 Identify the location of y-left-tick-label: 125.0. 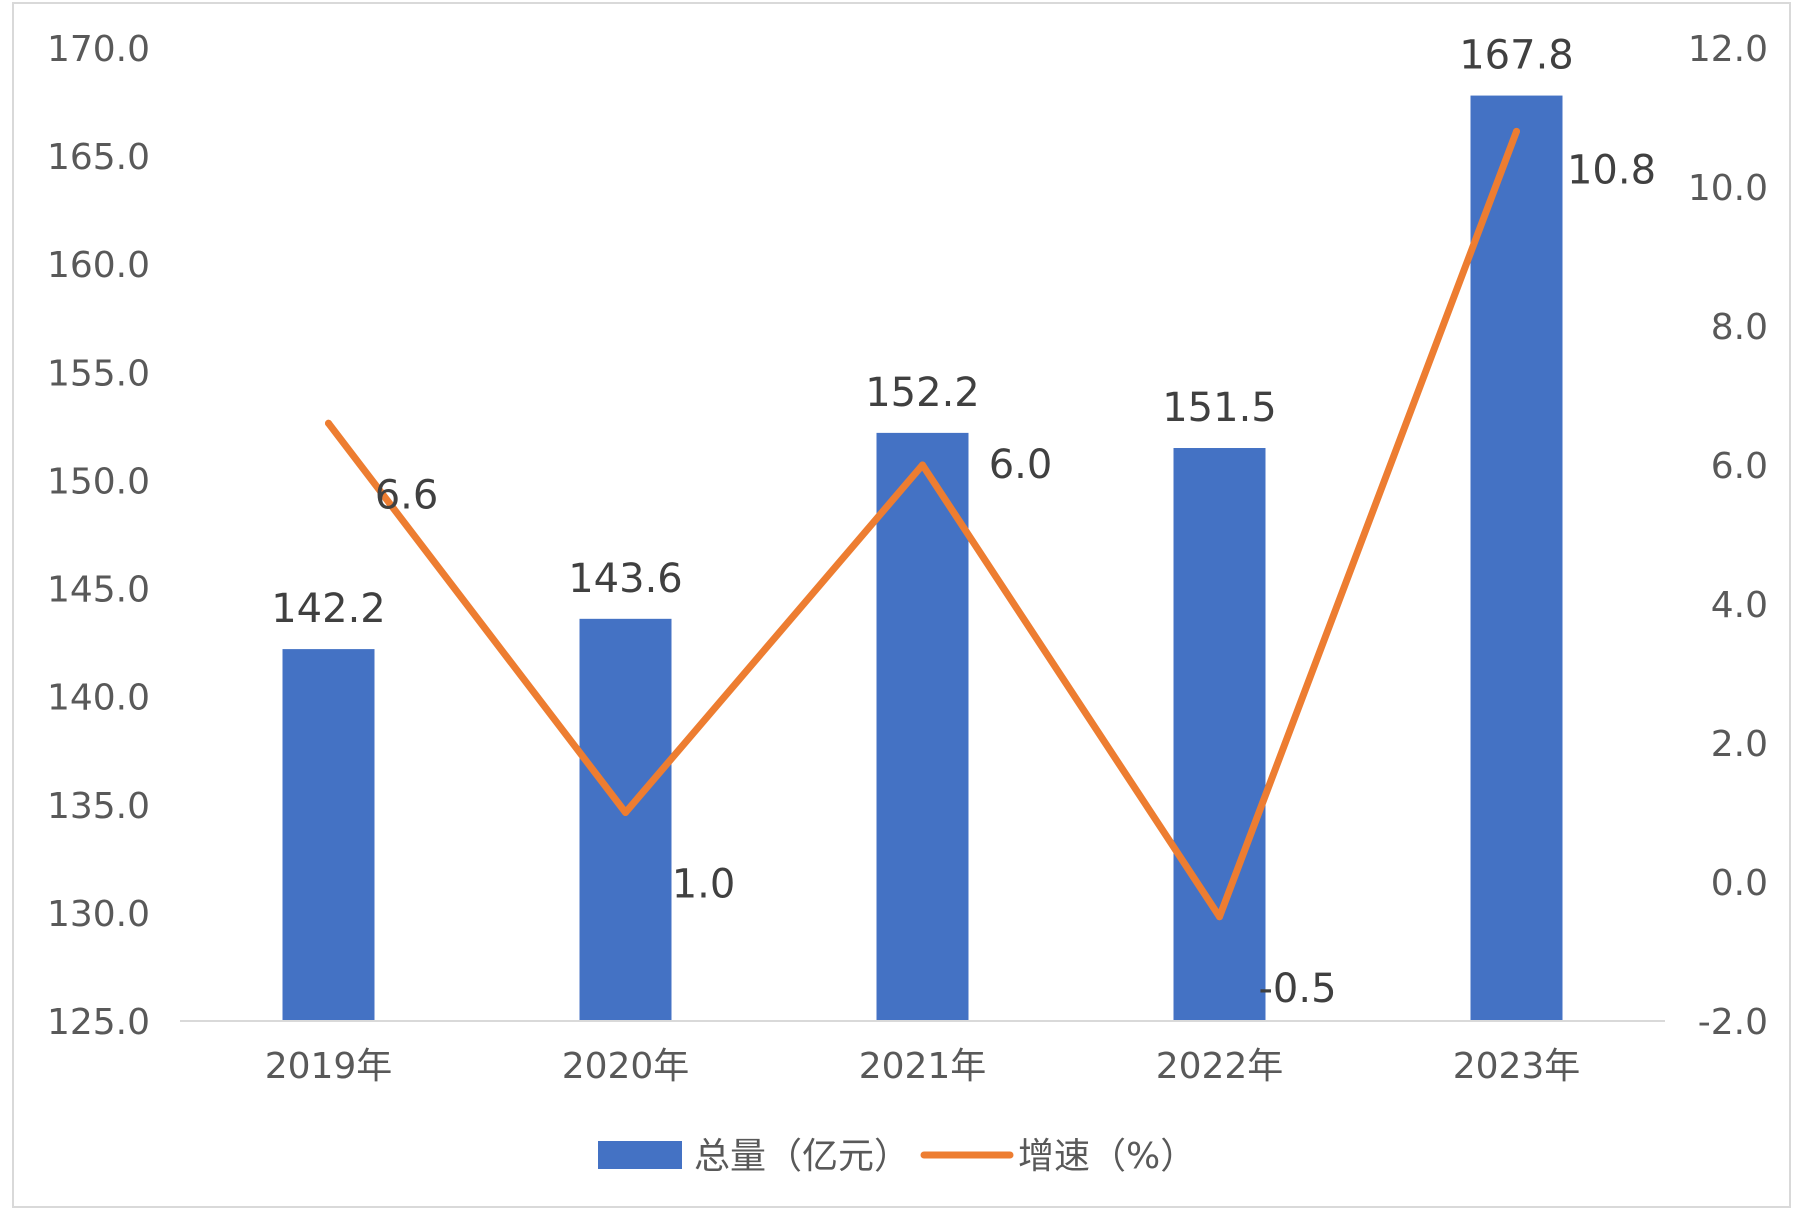
(98, 1022).